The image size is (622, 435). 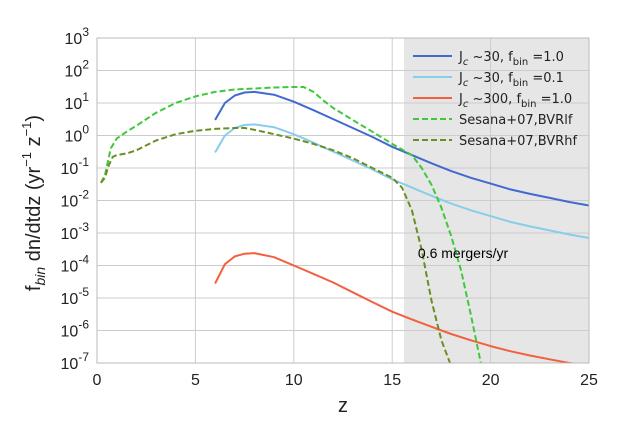 I want to click on y-tick-label: 10⁻⁷, so click(x=75, y=361).